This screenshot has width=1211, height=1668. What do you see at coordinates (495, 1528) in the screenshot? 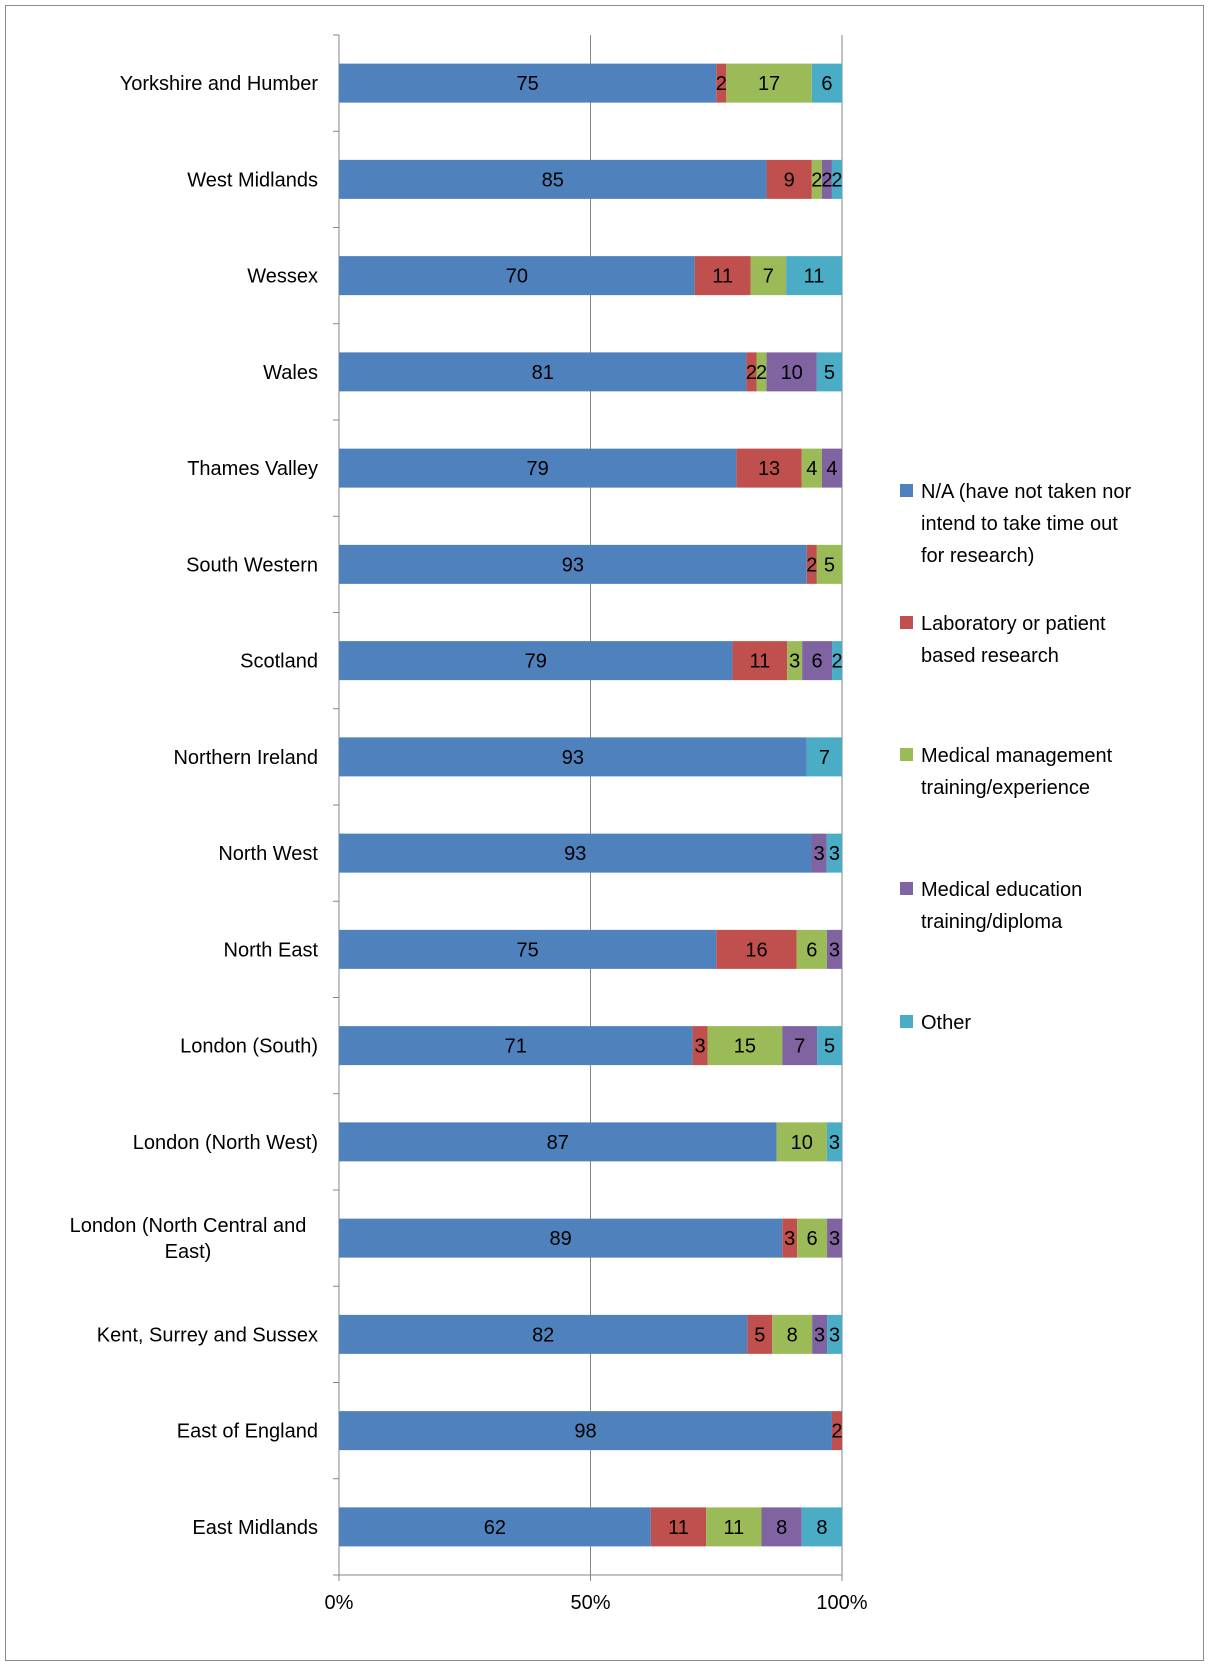
I see `data-label: 62` at bounding box center [495, 1528].